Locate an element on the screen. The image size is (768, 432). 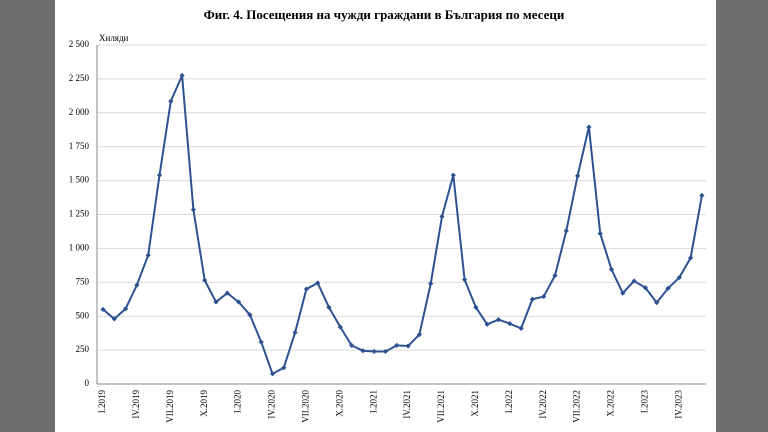
y-axis-label: Хиляди is located at coordinates (114, 38).